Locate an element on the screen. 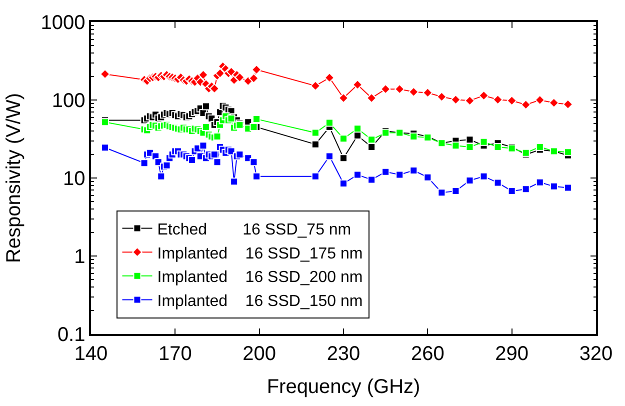 The width and height of the screenshot is (625, 406). x-axis-title: Frequency (GHz) is located at coordinates (343, 387).